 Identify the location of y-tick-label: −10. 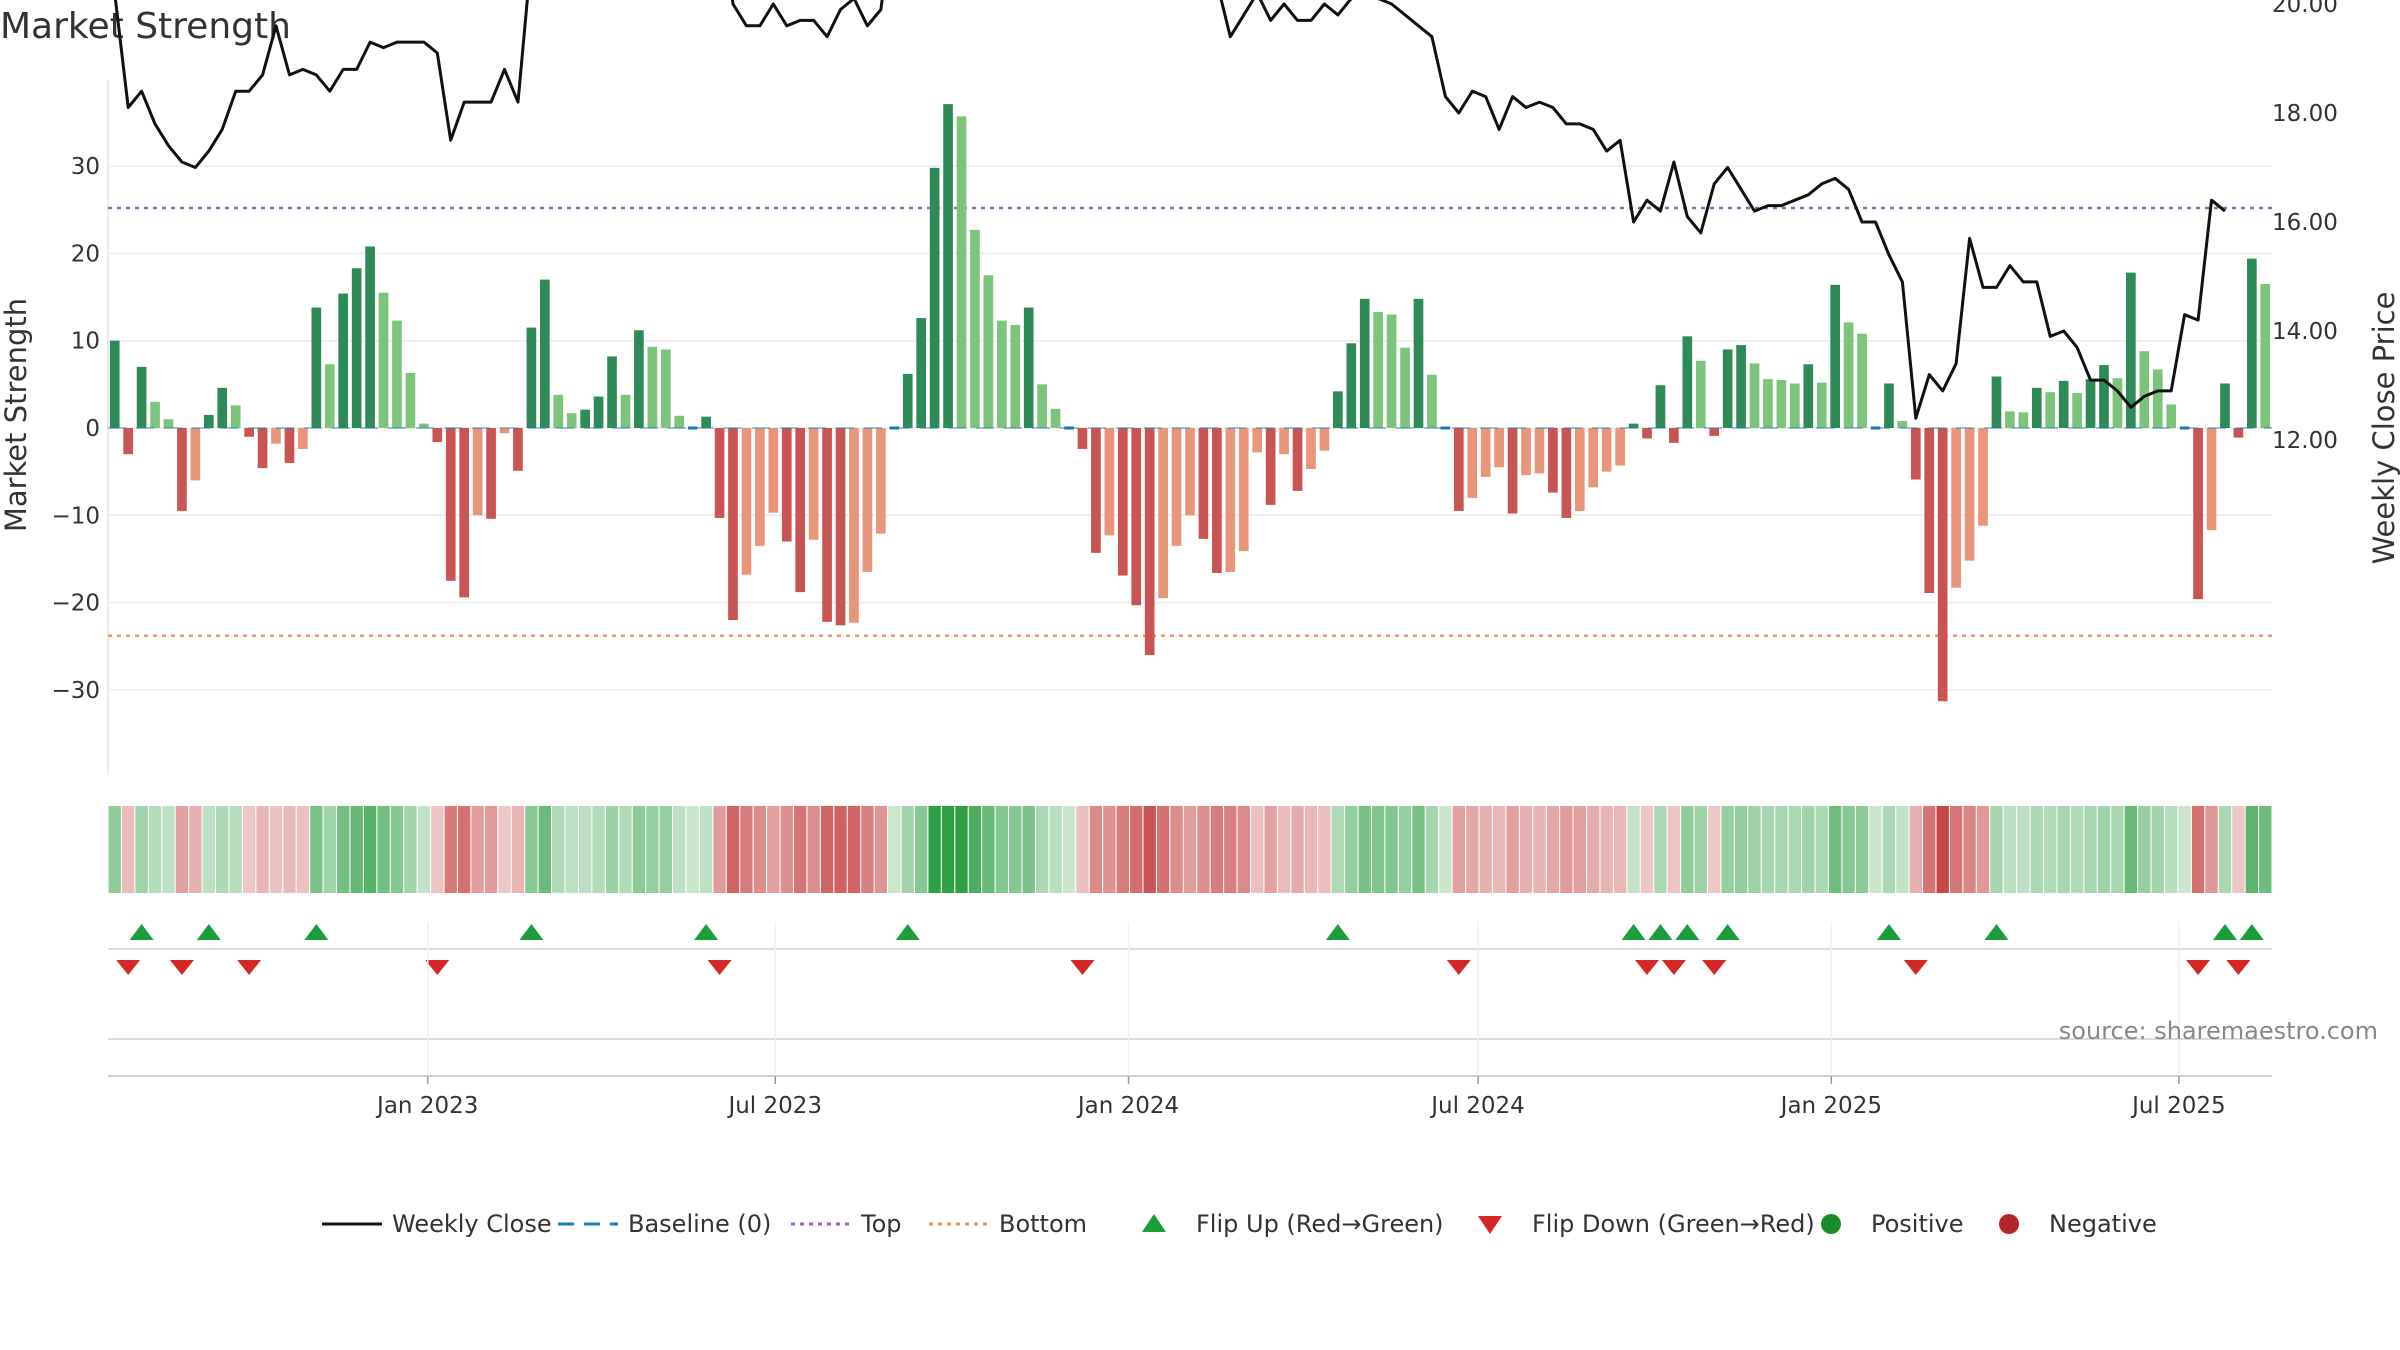
(75, 516).